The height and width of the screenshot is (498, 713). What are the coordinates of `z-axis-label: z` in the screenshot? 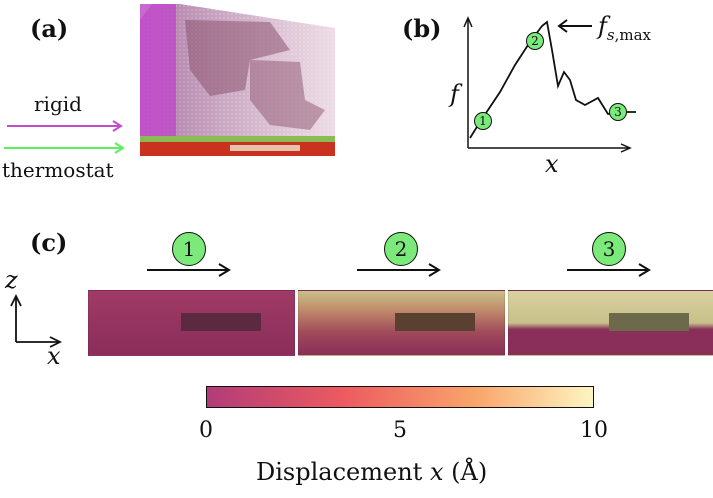 It's located at (11, 280).